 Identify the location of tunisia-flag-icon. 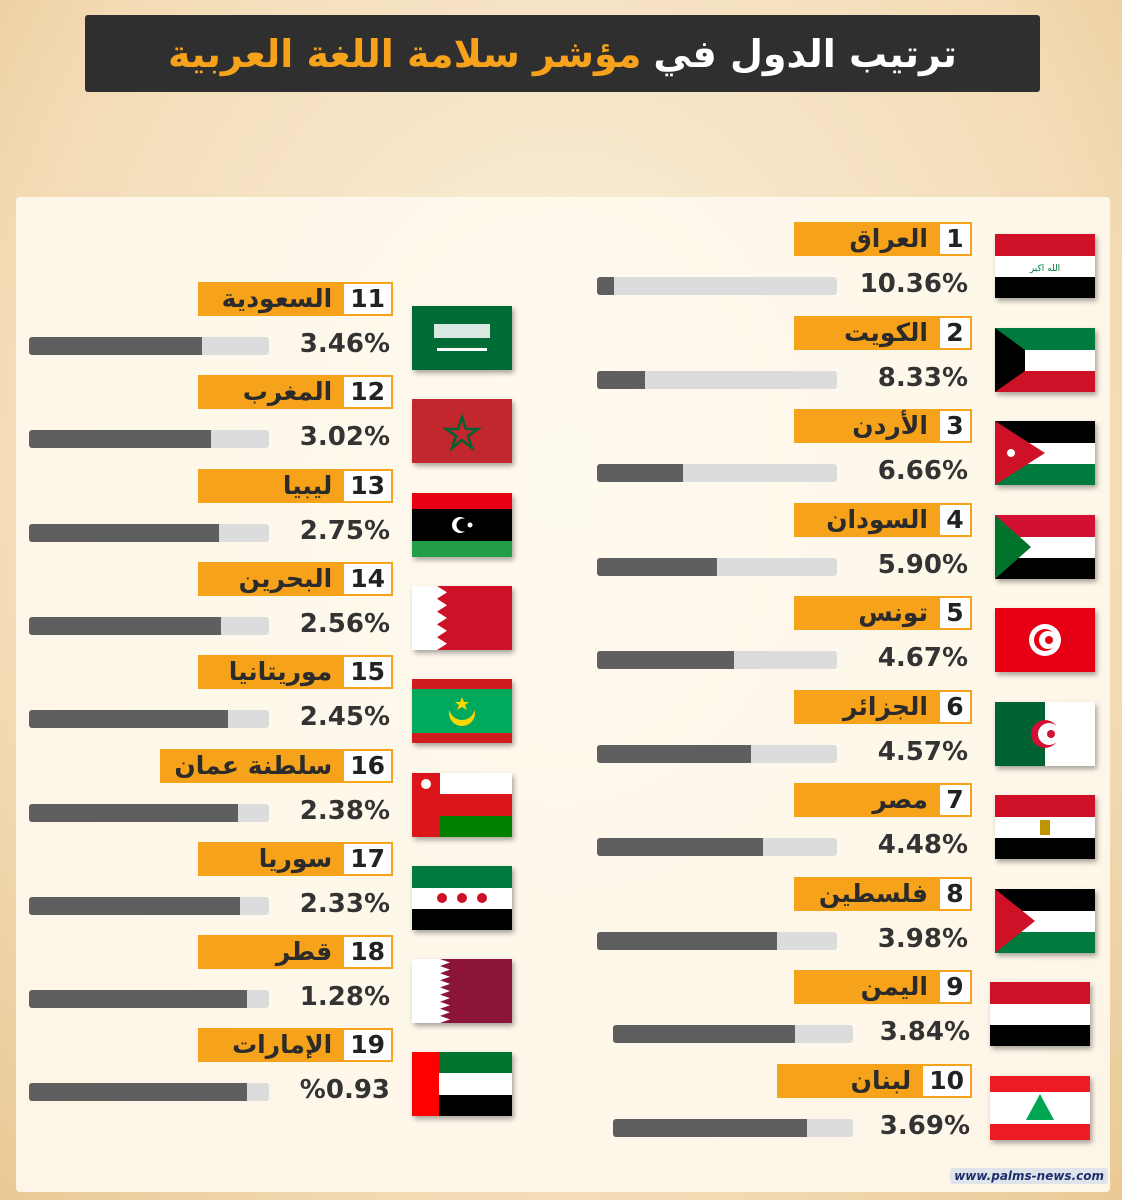
(1045, 640).